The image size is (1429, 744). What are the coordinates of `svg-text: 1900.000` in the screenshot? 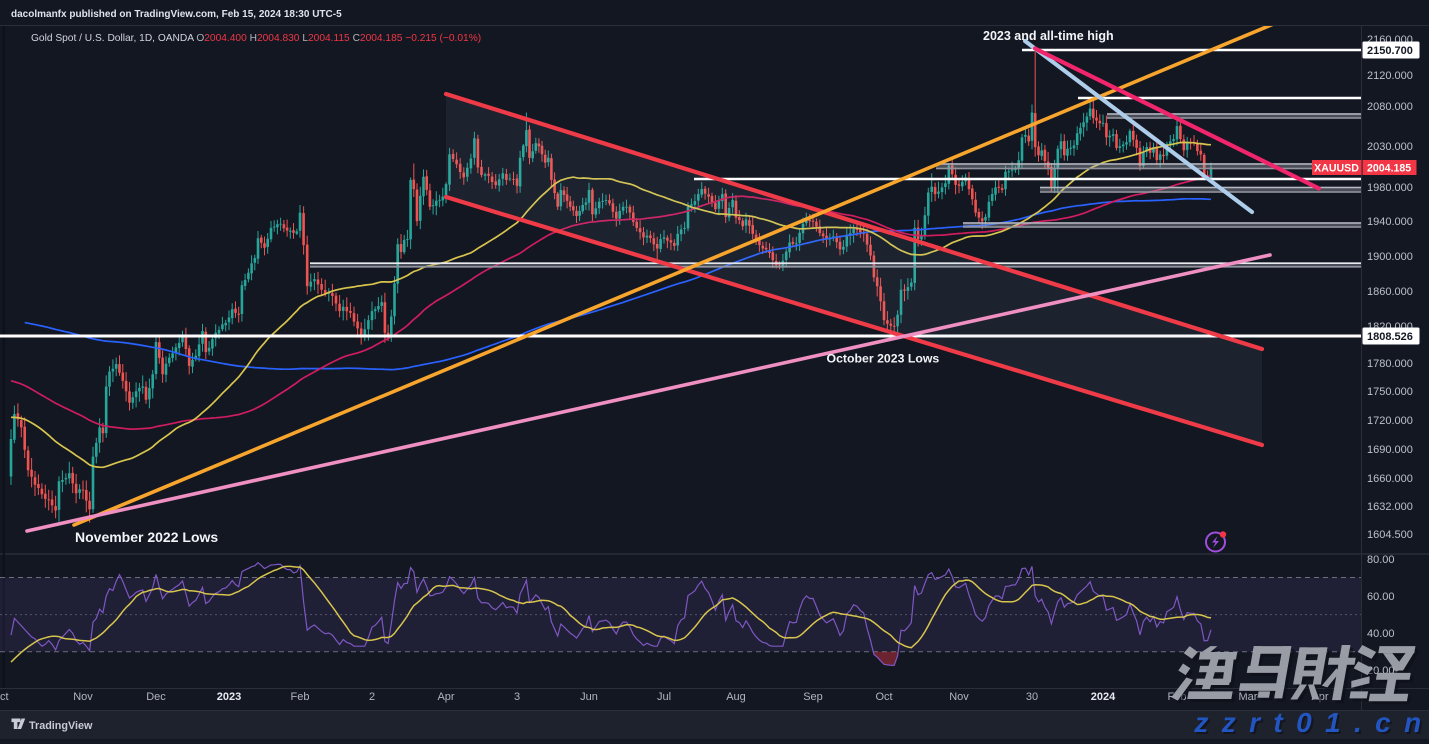 It's located at (1390, 257).